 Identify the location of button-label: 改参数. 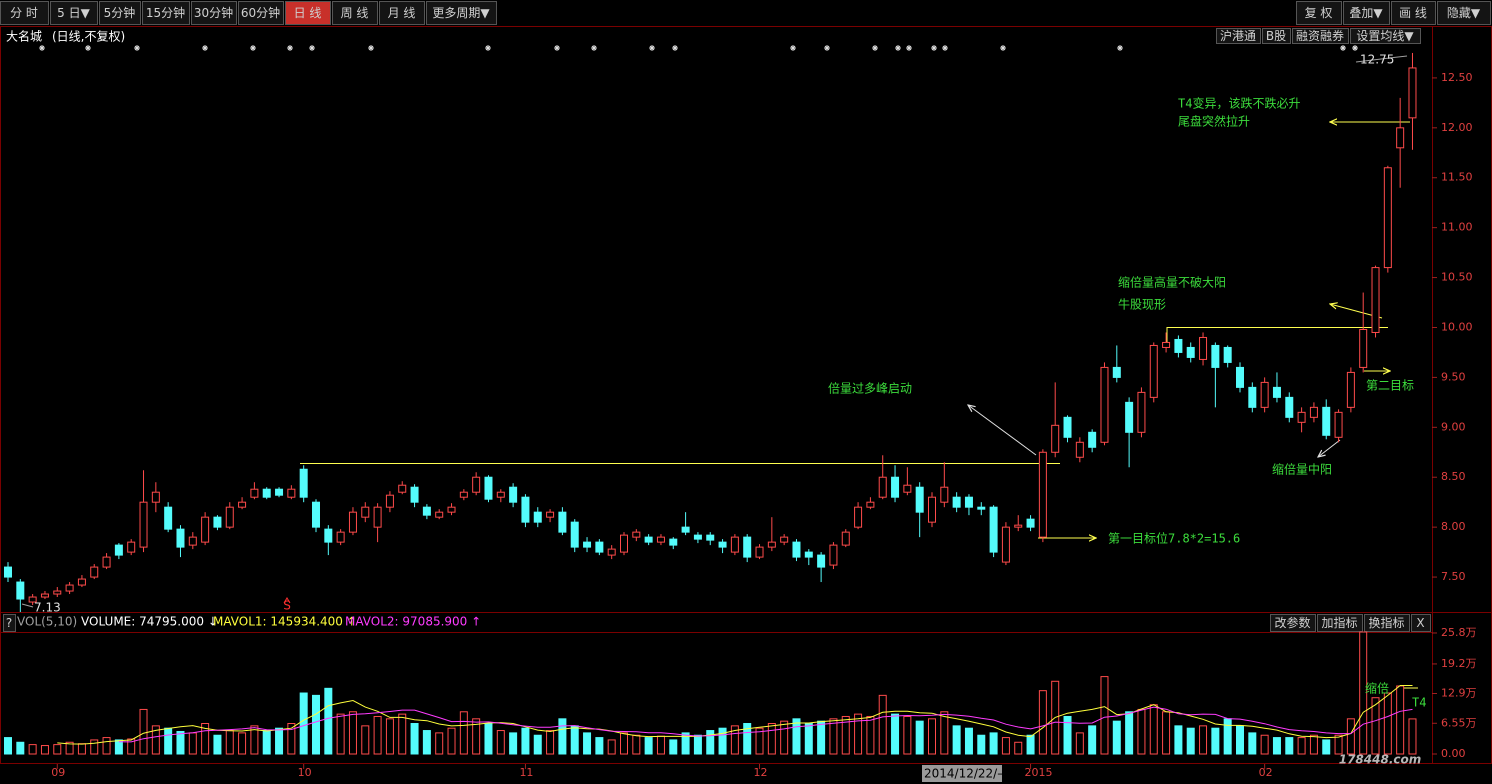
(1292, 622).